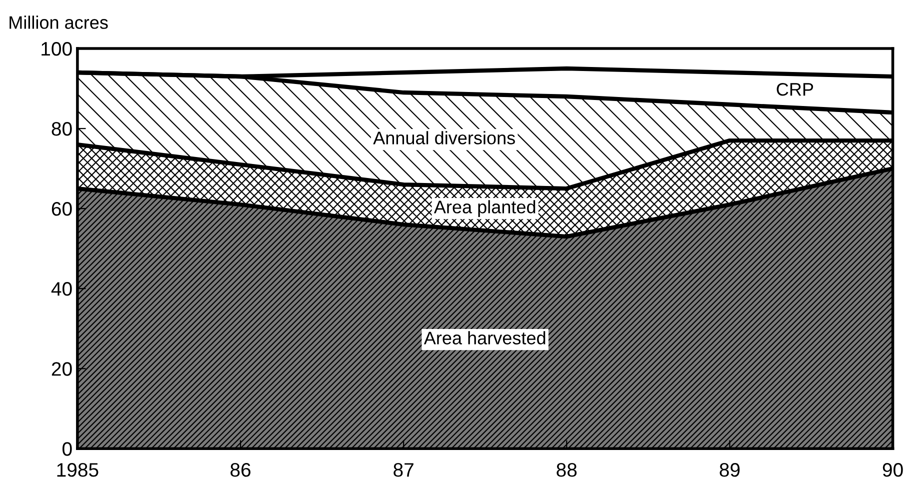  Describe the element at coordinates (485, 208) in the screenshot. I see `series-label: Area planted` at that location.